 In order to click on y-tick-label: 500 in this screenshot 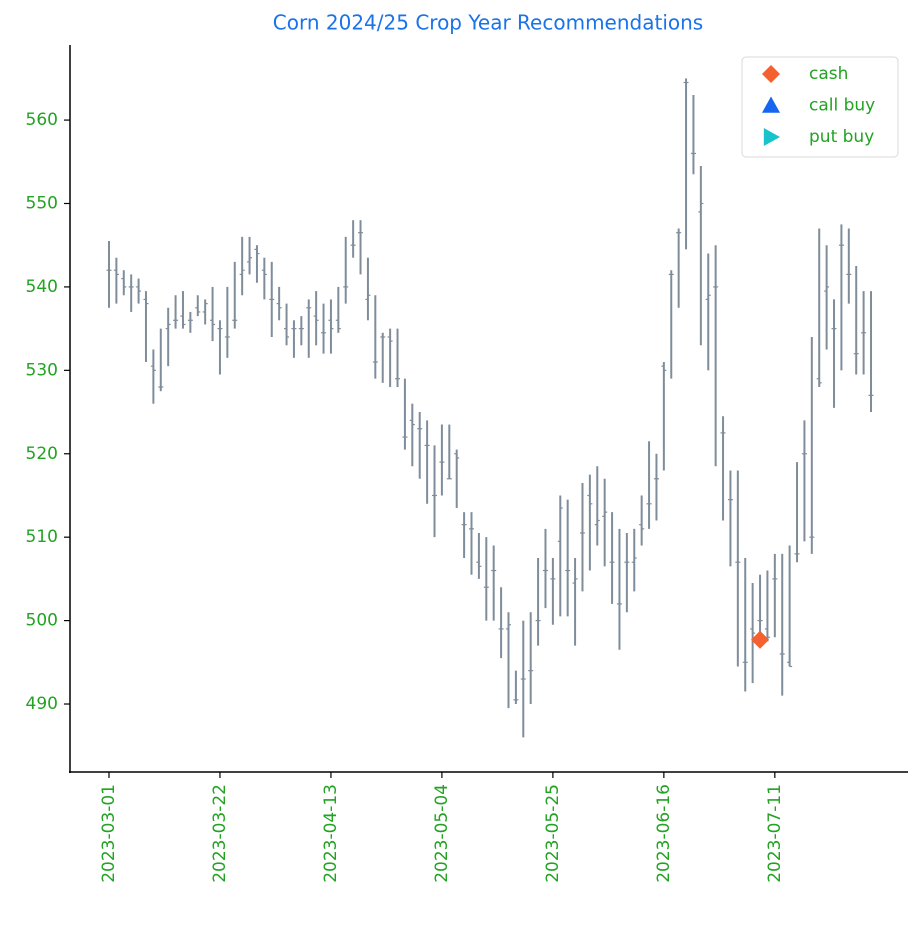, I will do `click(42, 621)`.